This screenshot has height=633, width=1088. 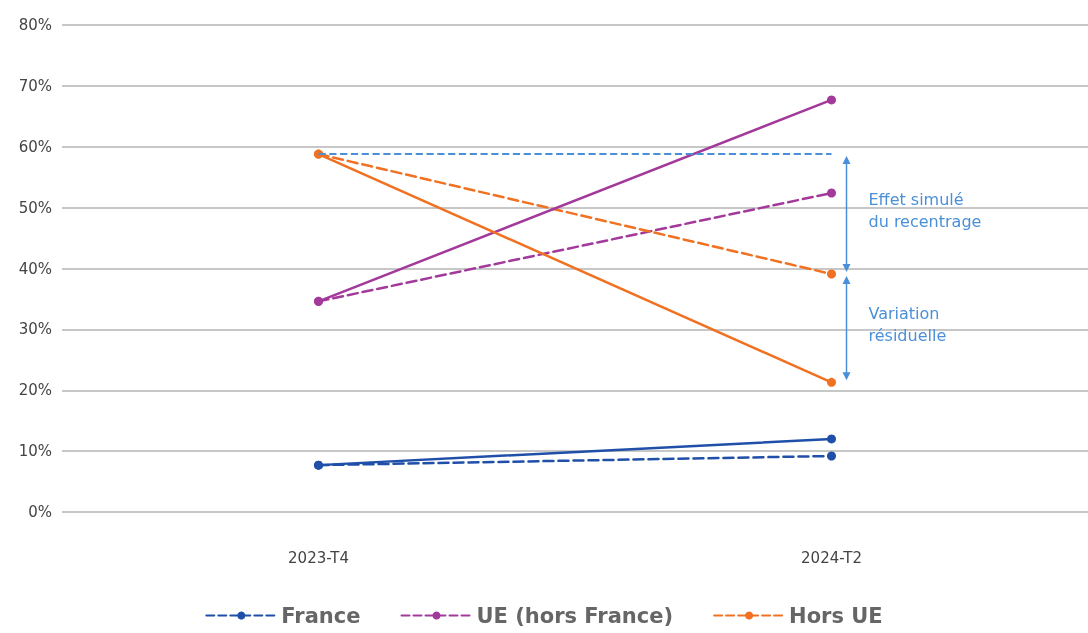 I want to click on y-tick-label: 80%, so click(x=35, y=25).